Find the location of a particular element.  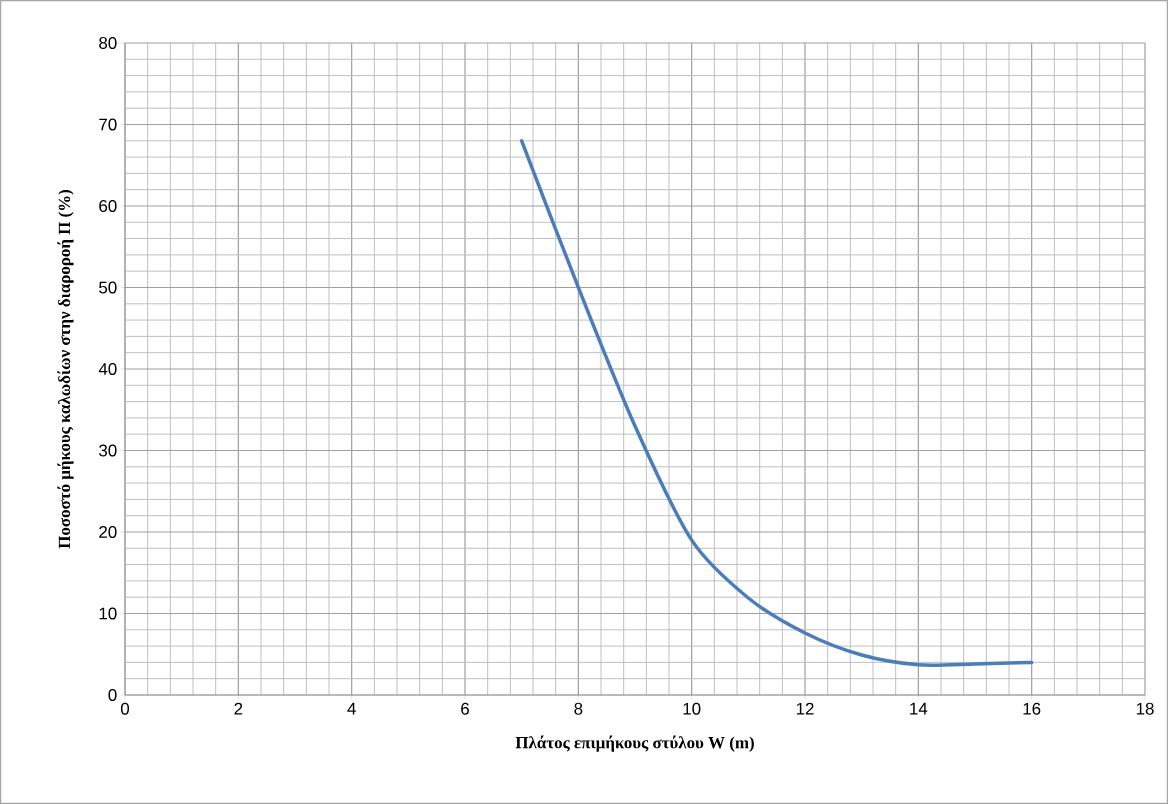

y-axis-title: Ποσοστό μήκους καλωδίων στην διαροροή Π (%) is located at coordinates (65, 369).